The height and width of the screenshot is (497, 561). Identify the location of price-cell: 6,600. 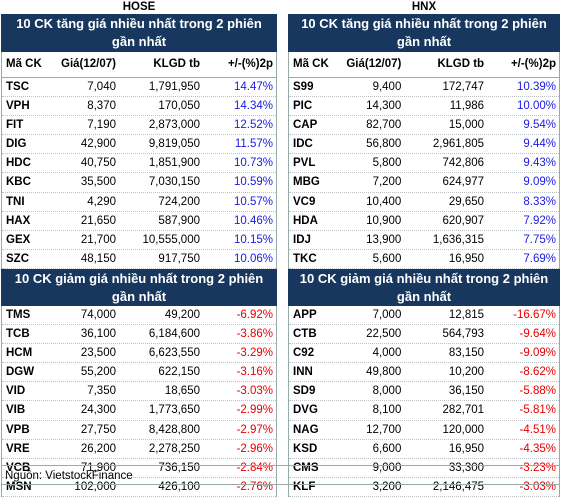
(387, 448).